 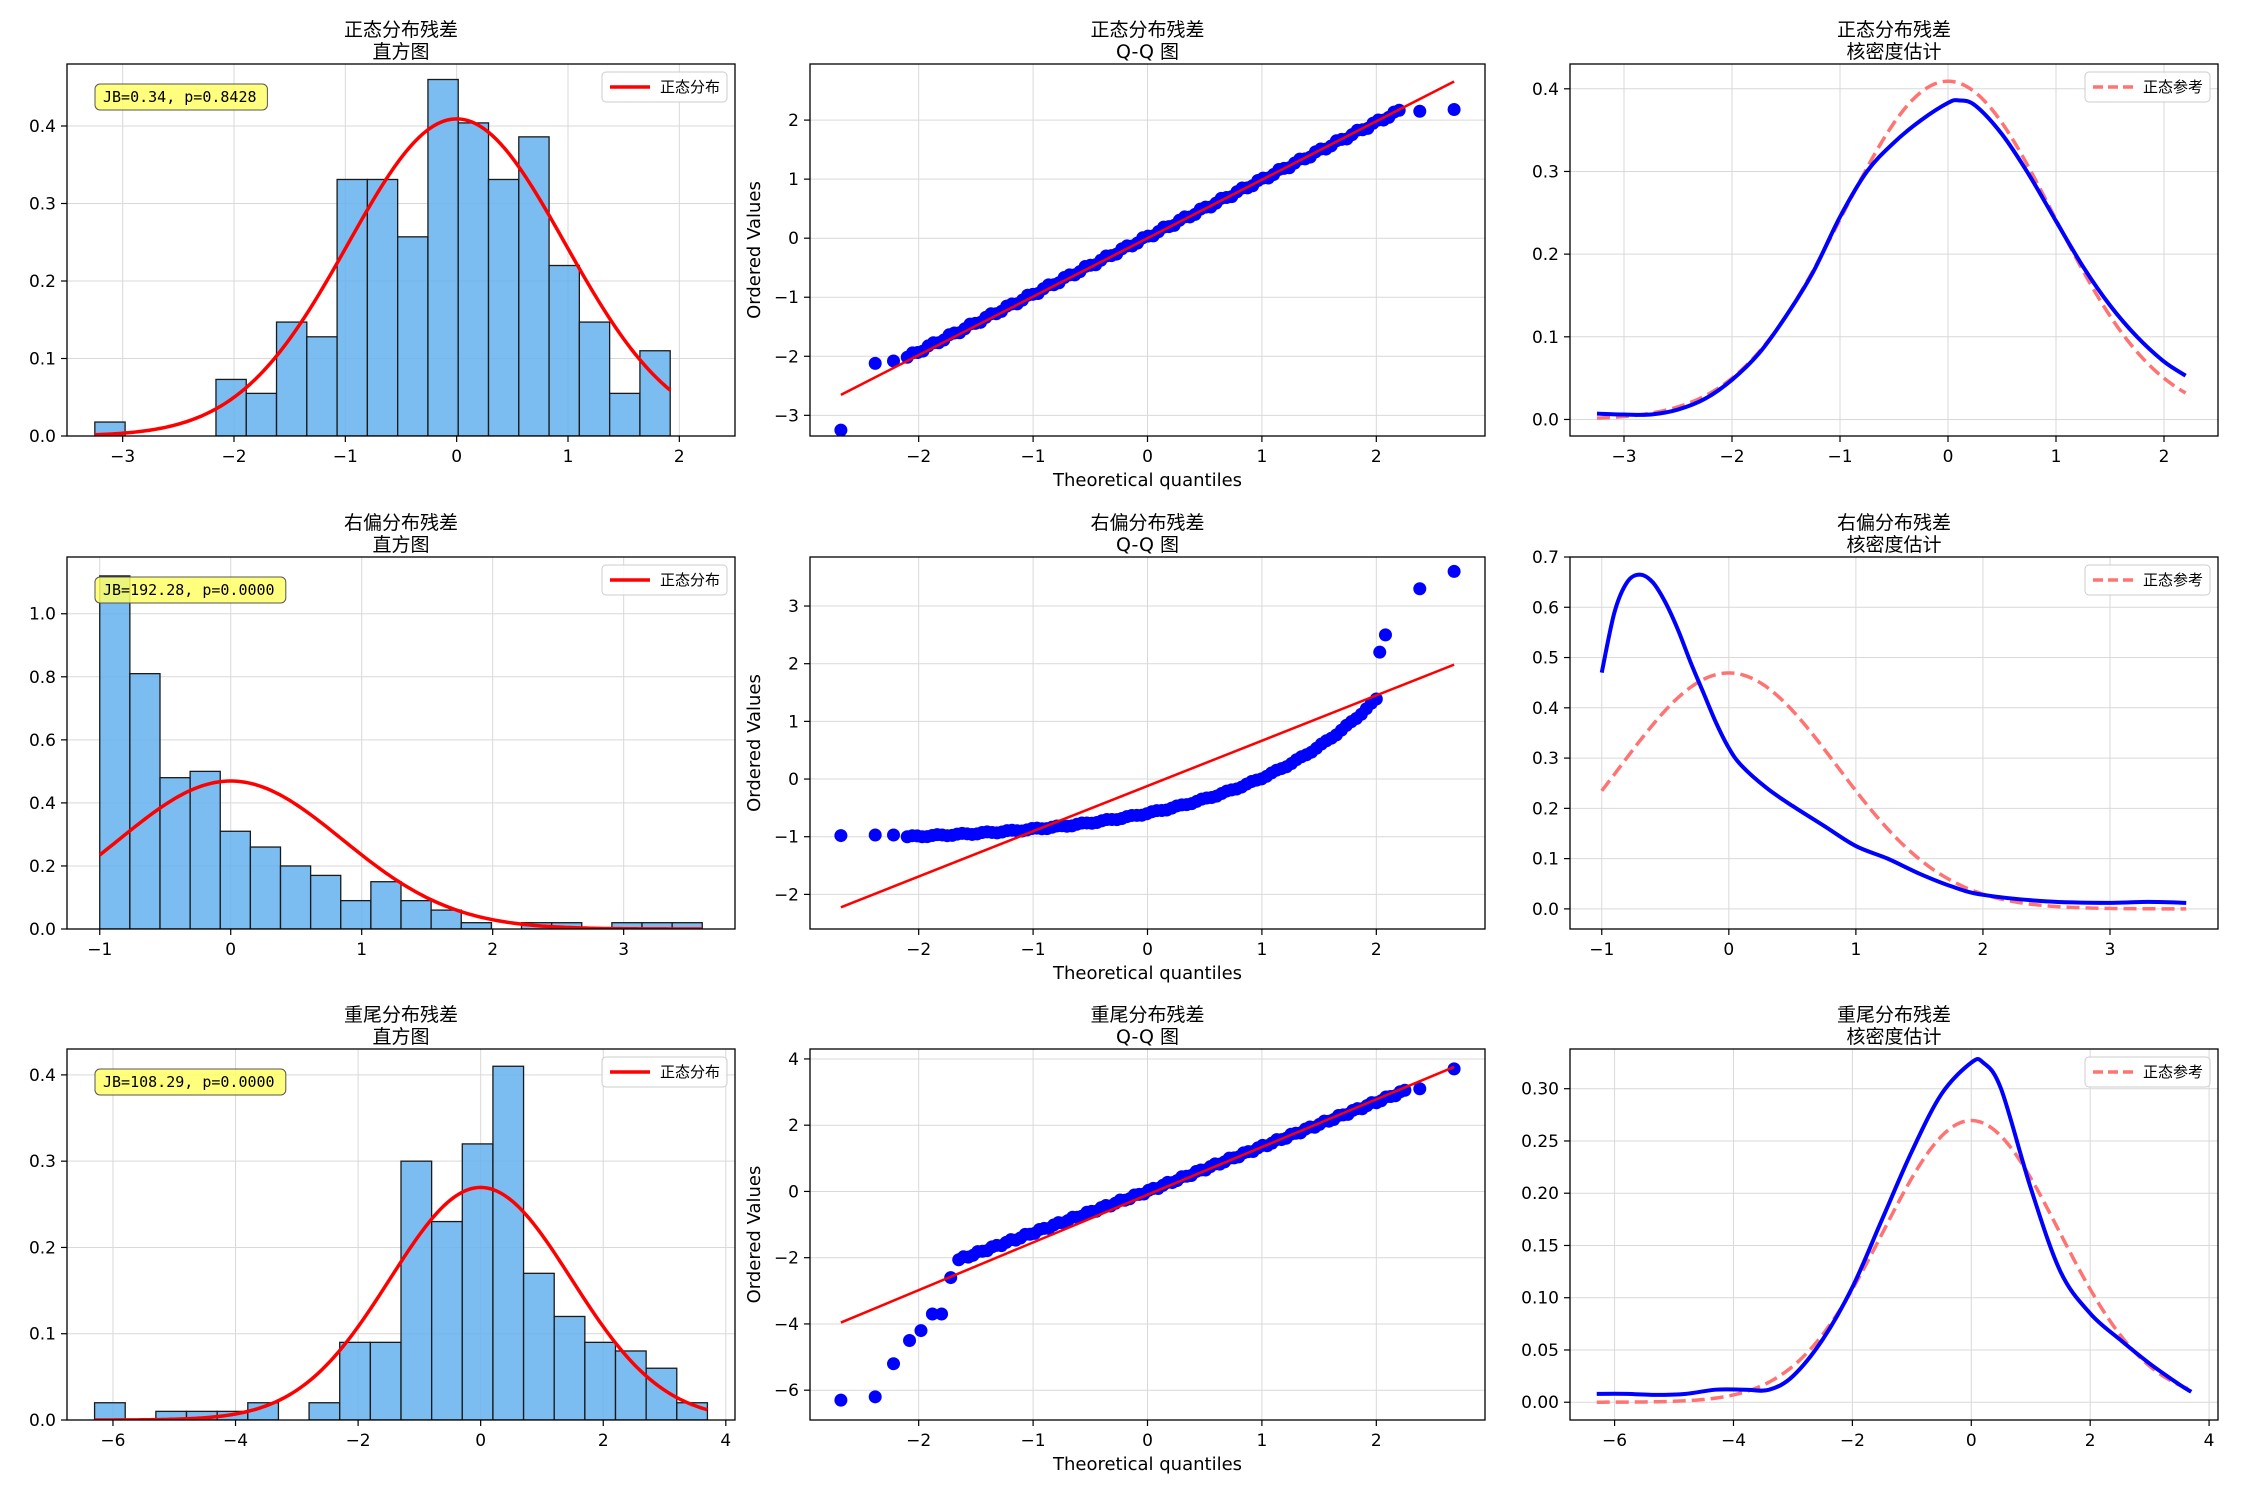 What do you see at coordinates (793, 722) in the screenshot?
I see `y-tick-label: 1` at bounding box center [793, 722].